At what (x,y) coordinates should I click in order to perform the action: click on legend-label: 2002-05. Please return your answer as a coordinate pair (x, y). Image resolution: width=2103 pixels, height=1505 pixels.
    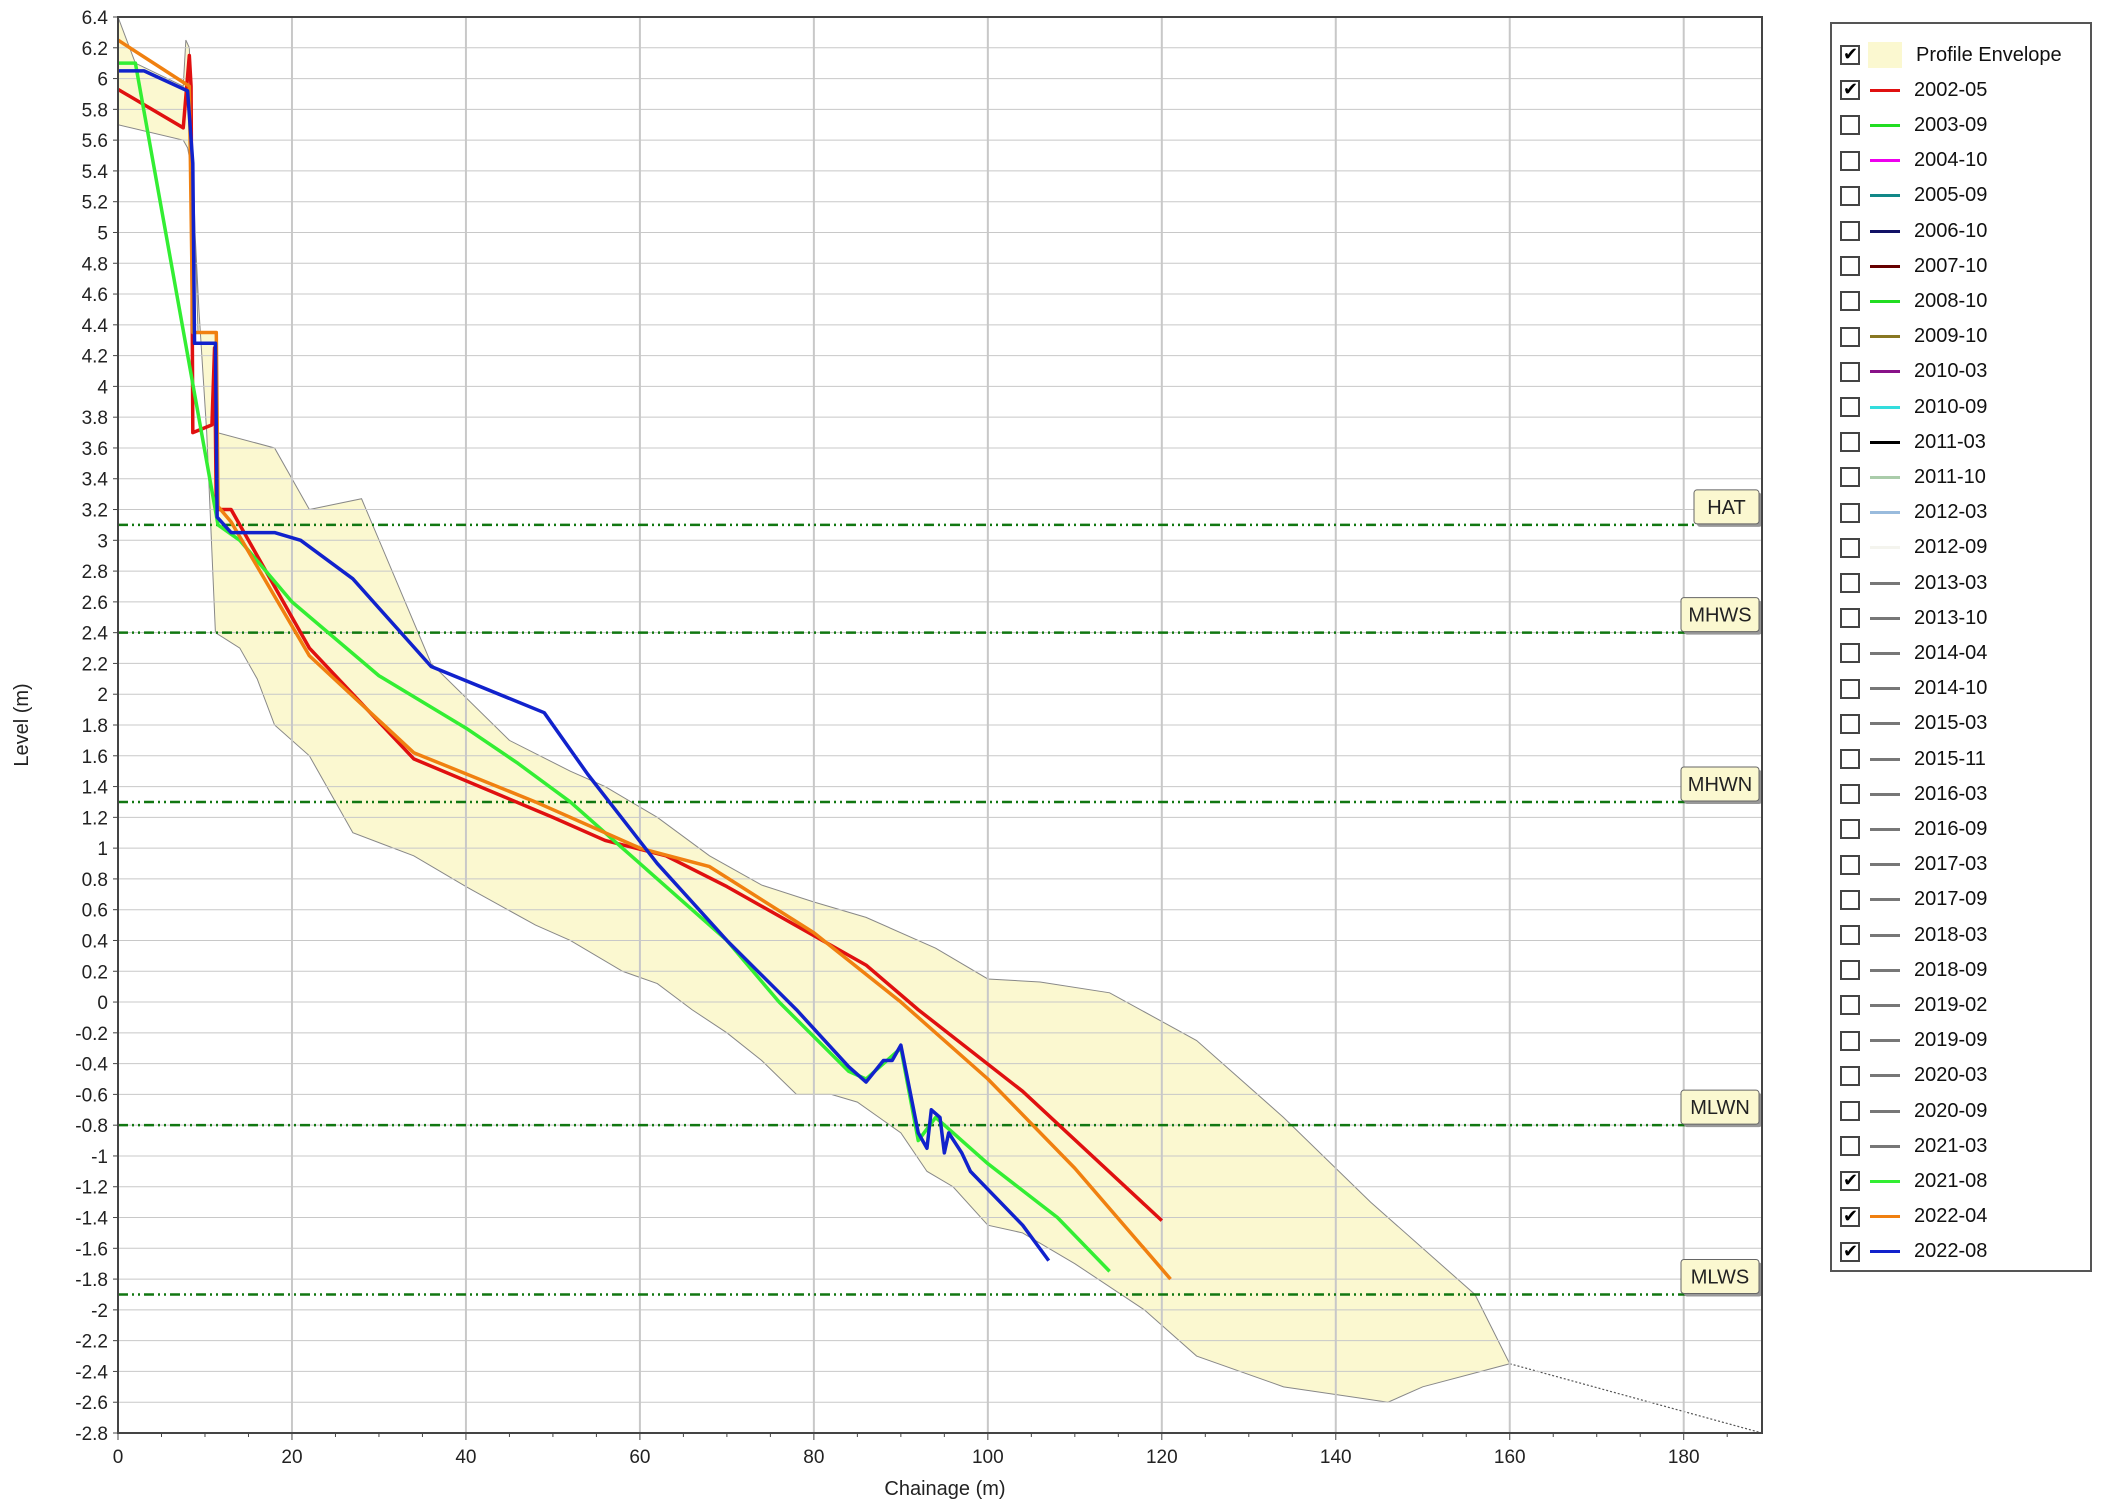
    Looking at the image, I should click on (1951, 89).